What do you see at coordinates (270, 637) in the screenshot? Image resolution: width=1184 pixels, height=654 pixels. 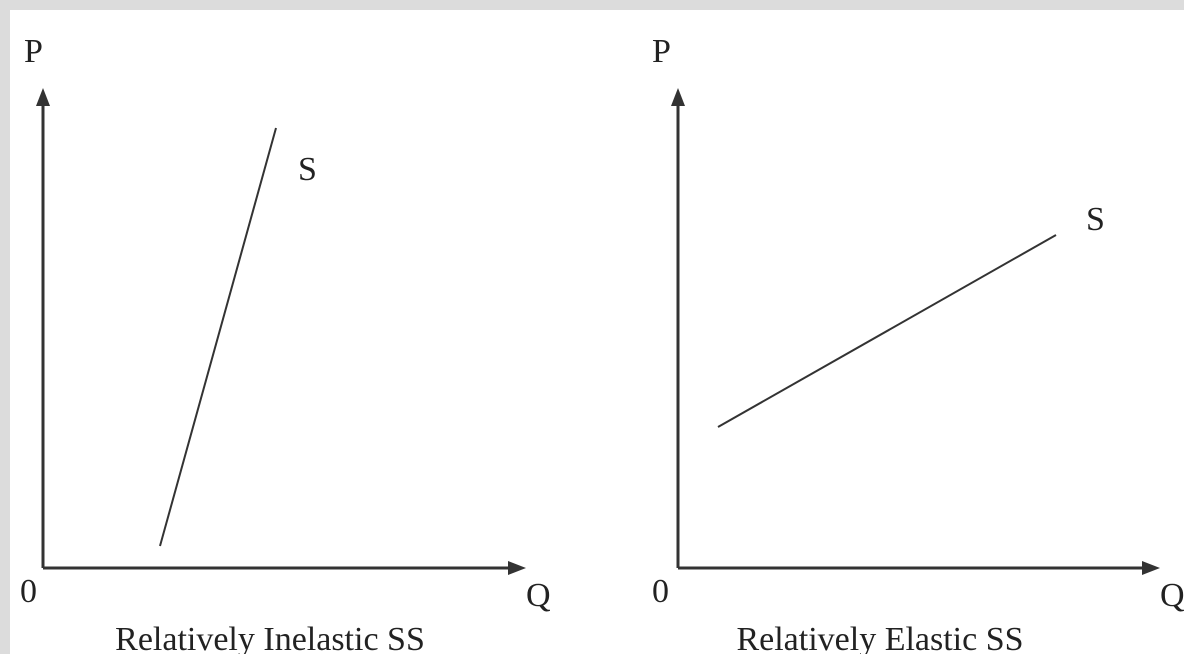 I see `caption: Relatively Inelastic SS` at bounding box center [270, 637].